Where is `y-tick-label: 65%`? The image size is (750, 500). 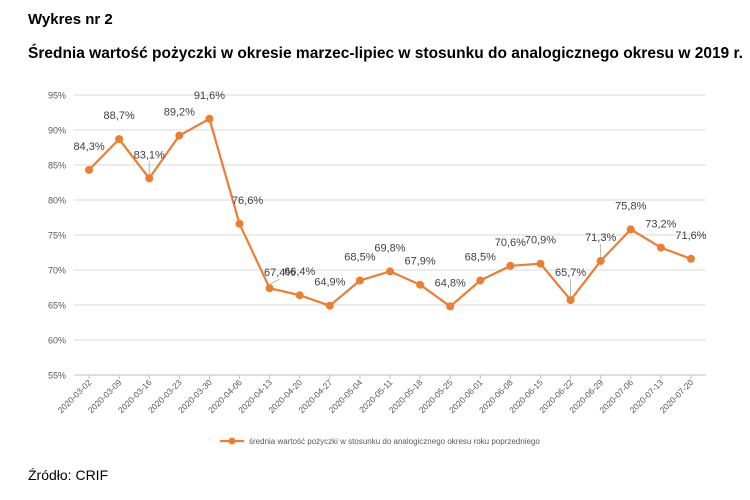 y-tick-label: 65% is located at coordinates (57, 306).